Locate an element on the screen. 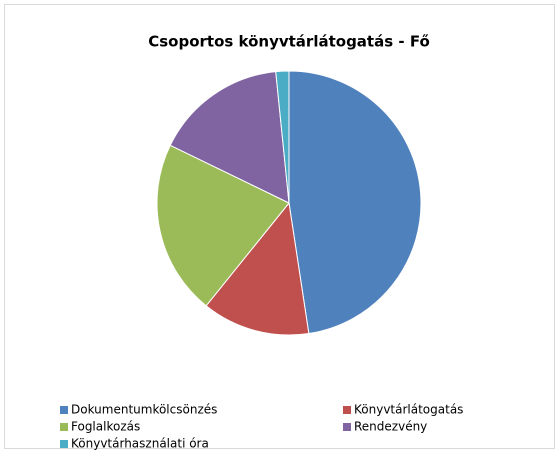 The width and height of the screenshot is (559, 453). legend-label: Könyvtárlátogatás is located at coordinates (408, 410).